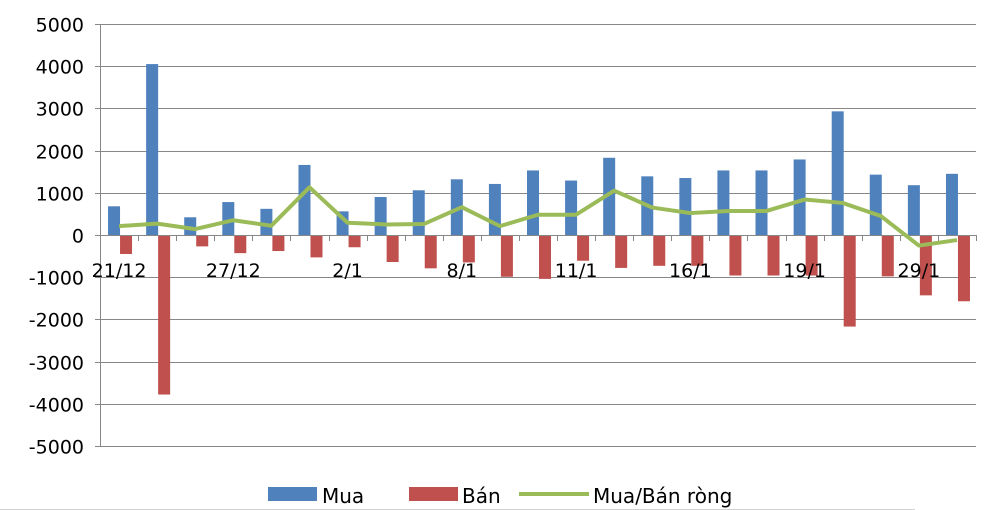  What do you see at coordinates (56, 279) in the screenshot?
I see `y-tick-label: -1000` at bounding box center [56, 279].